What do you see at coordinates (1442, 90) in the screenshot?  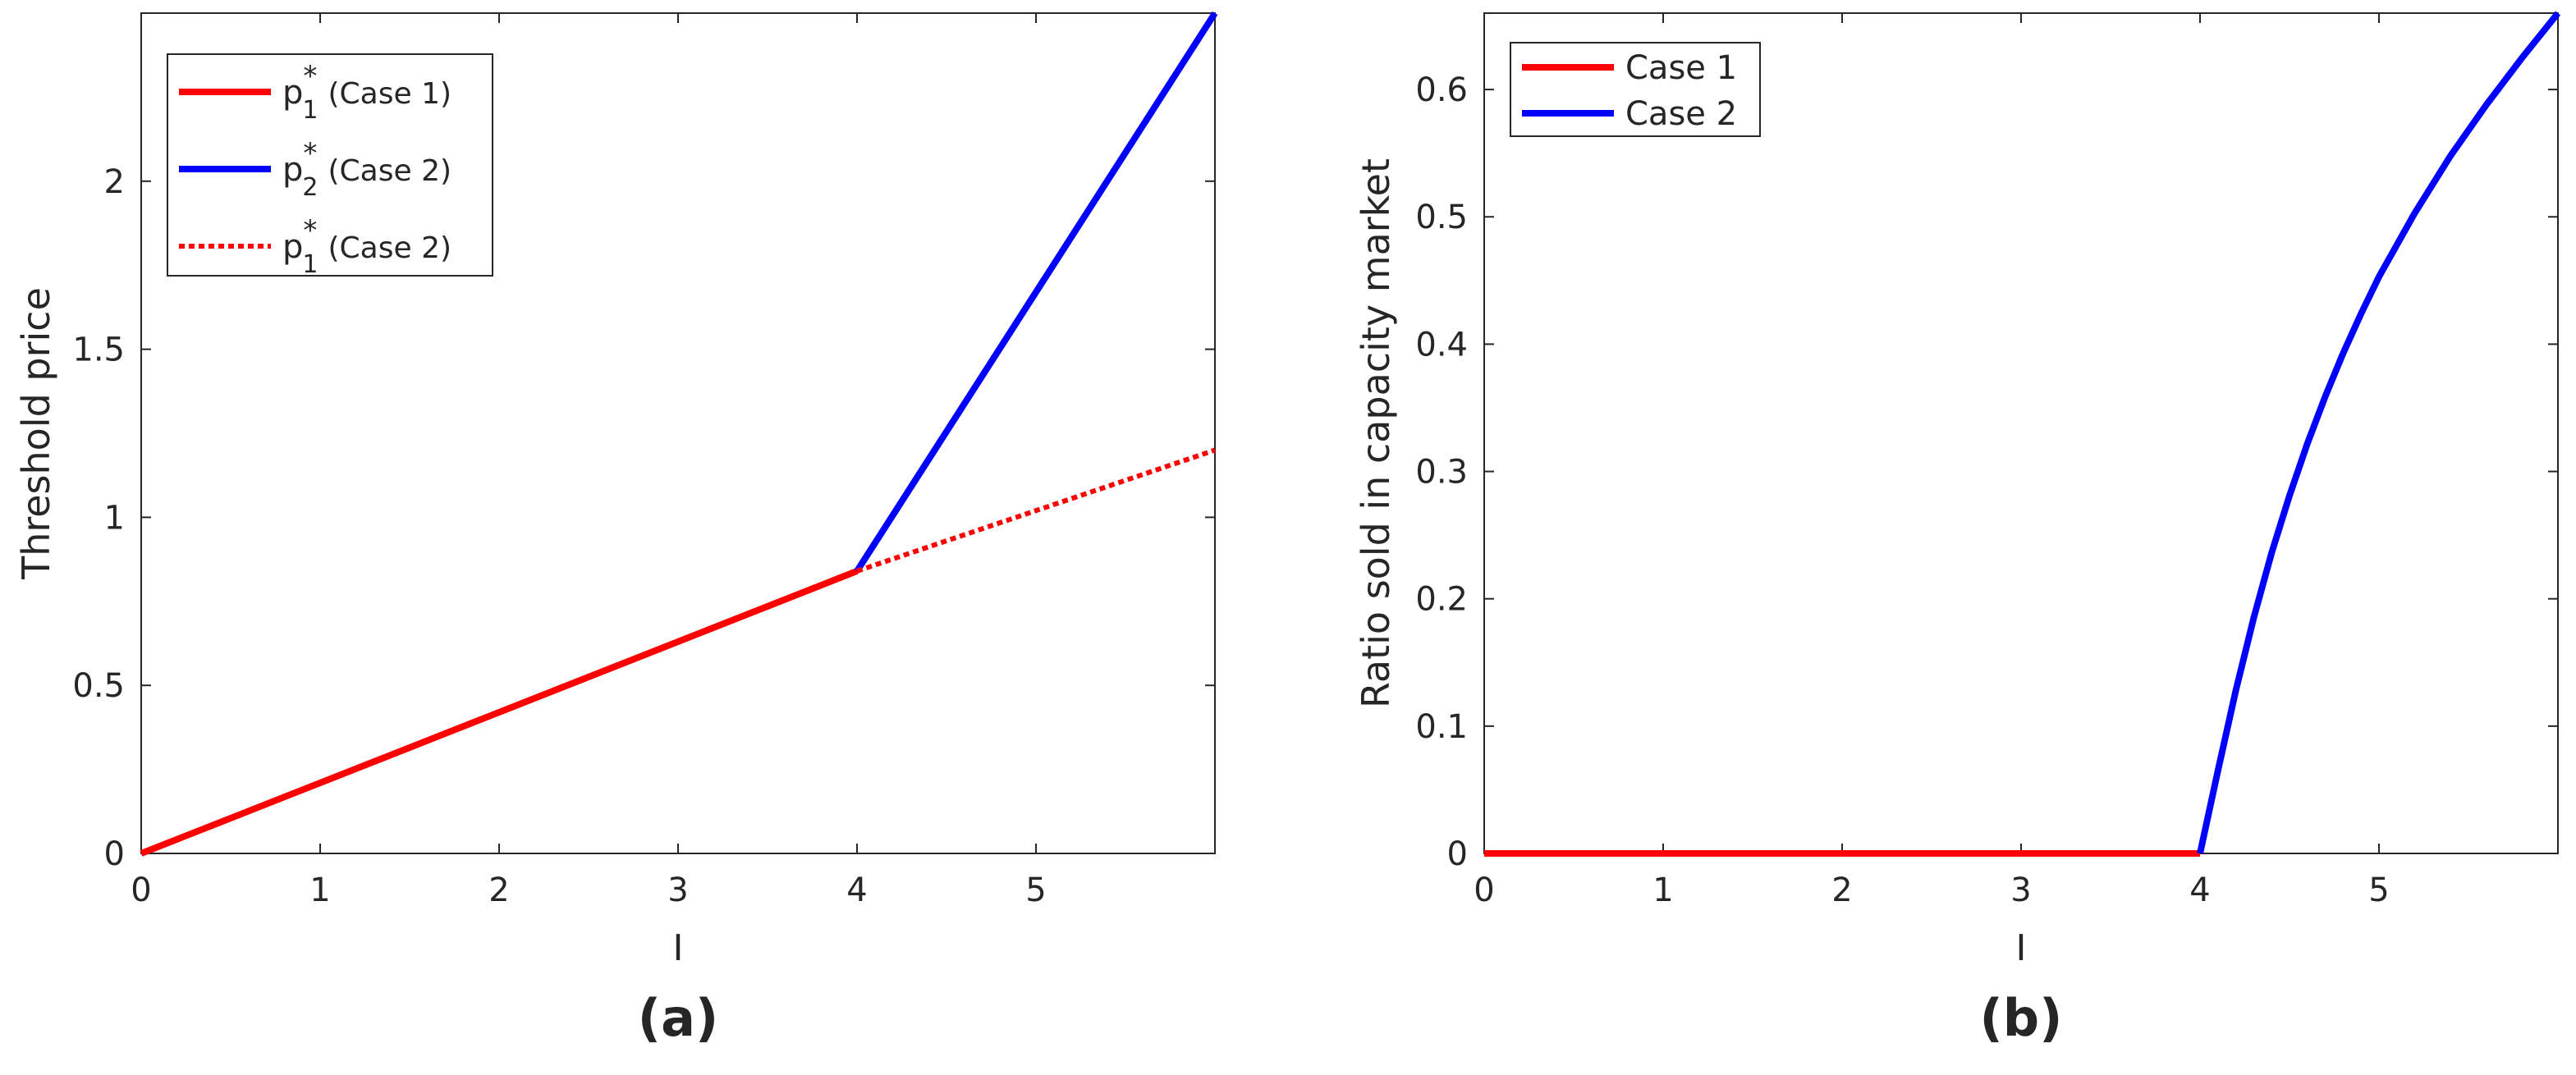 I see `y-tick-label: 0.6` at bounding box center [1442, 90].